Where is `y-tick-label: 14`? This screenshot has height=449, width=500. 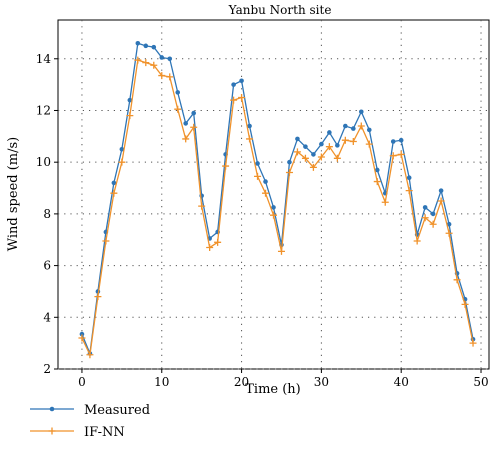 y-tick-label: 14 is located at coordinates (44, 59).